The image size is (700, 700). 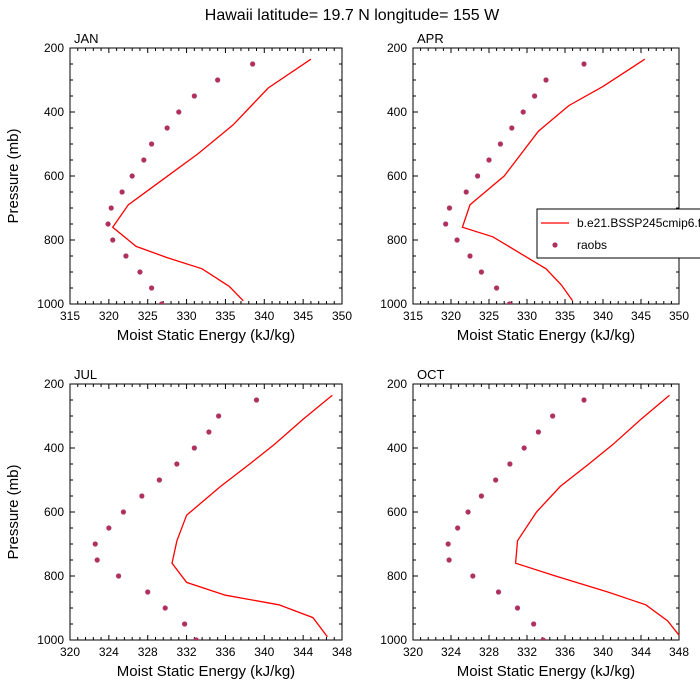 I want to click on legend-label-raobs: raobs, so click(x=592, y=245).